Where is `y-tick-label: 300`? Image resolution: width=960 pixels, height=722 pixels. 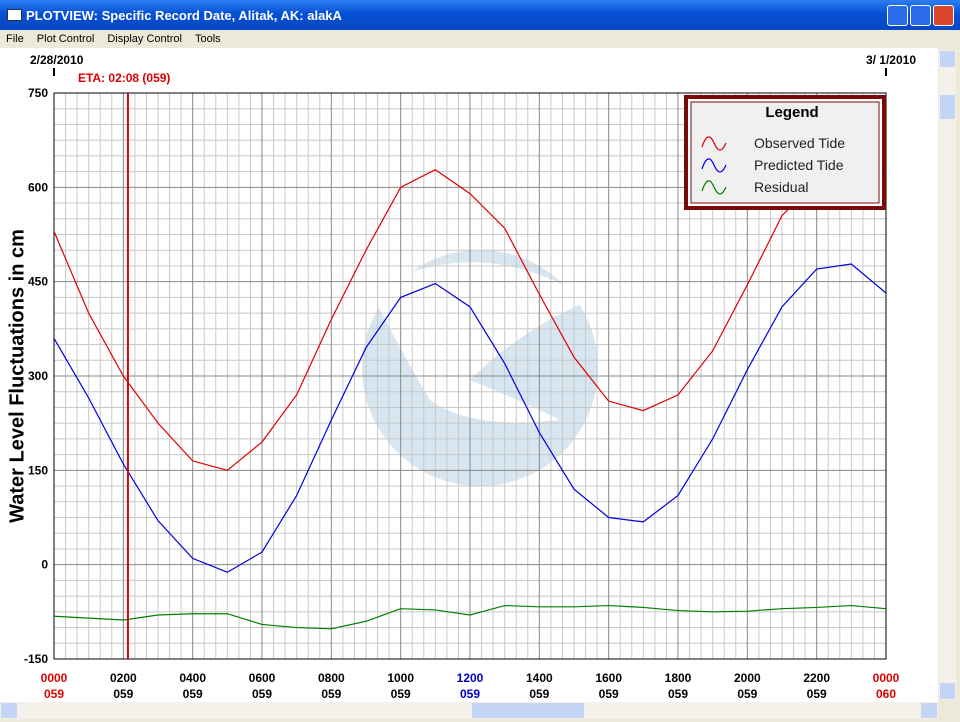 y-tick-label: 300 is located at coordinates (38, 376).